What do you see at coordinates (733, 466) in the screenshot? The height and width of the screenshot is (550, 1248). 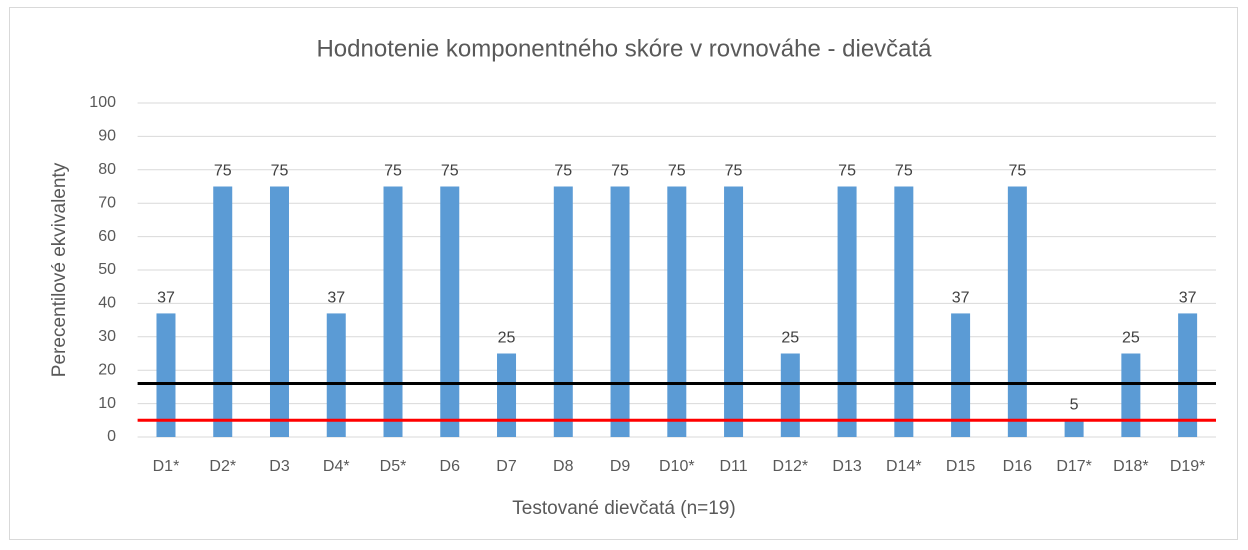 I see `x-tick-label: D11` at bounding box center [733, 466].